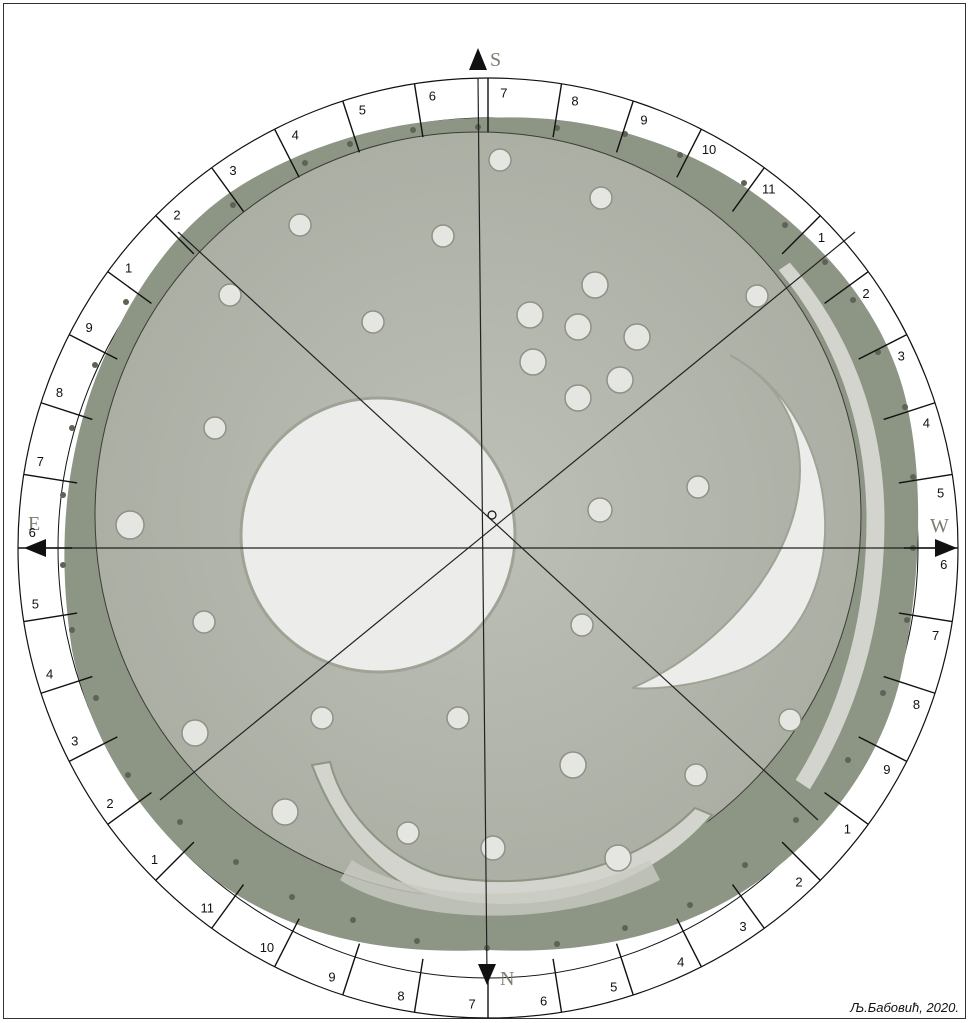  Describe the element at coordinates (208, 907) in the screenshot. I see `scale-label: 11` at that location.